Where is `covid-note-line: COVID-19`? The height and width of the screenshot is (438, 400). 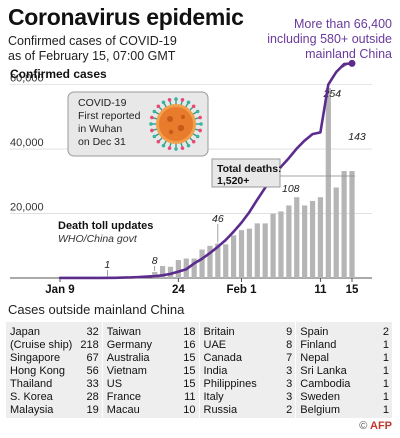 covid-note-line: COVID-19 is located at coordinates (102, 103).